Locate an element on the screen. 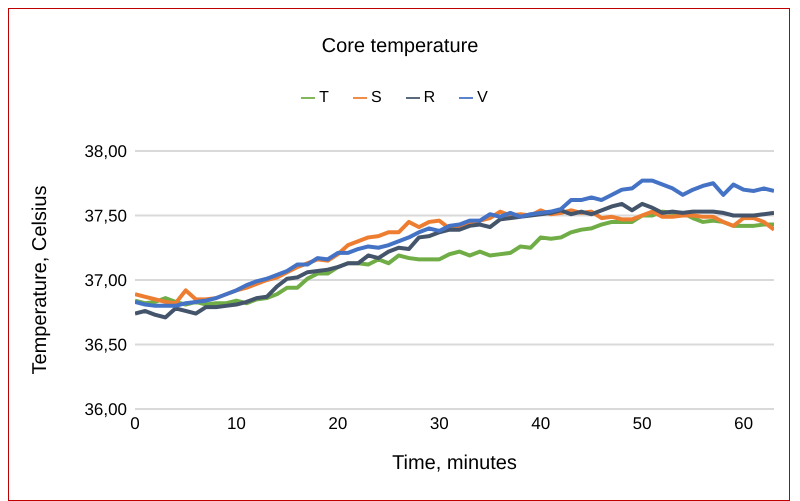  x-tick-label: 20 is located at coordinates (338, 424).